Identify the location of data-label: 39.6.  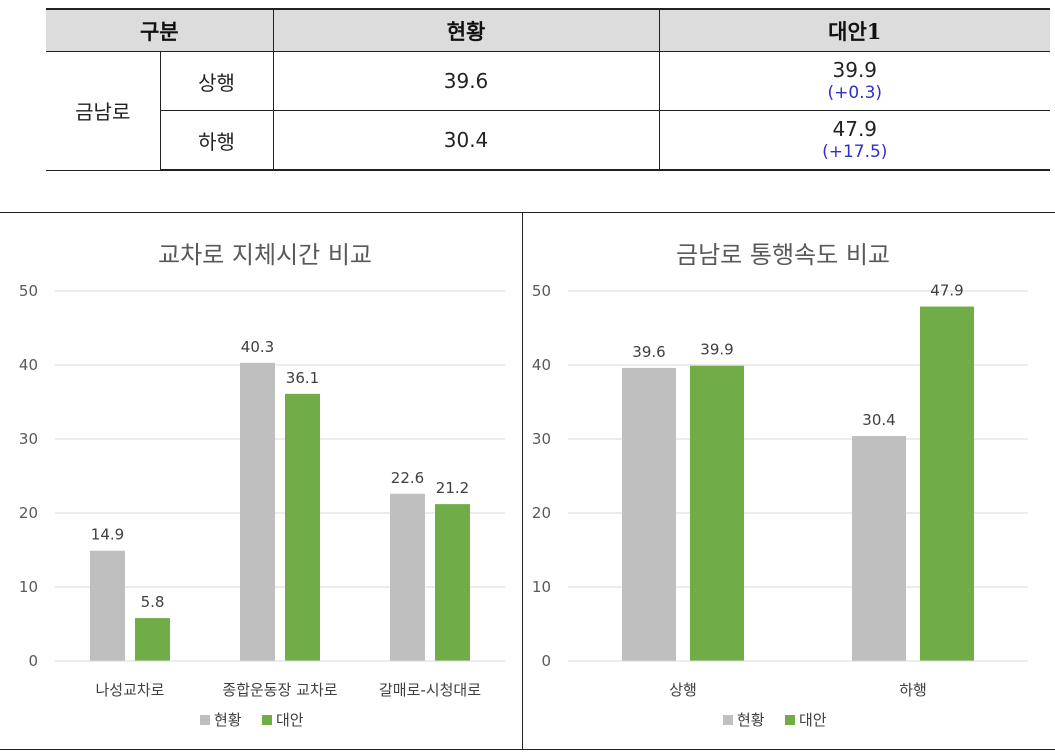
(648, 352).